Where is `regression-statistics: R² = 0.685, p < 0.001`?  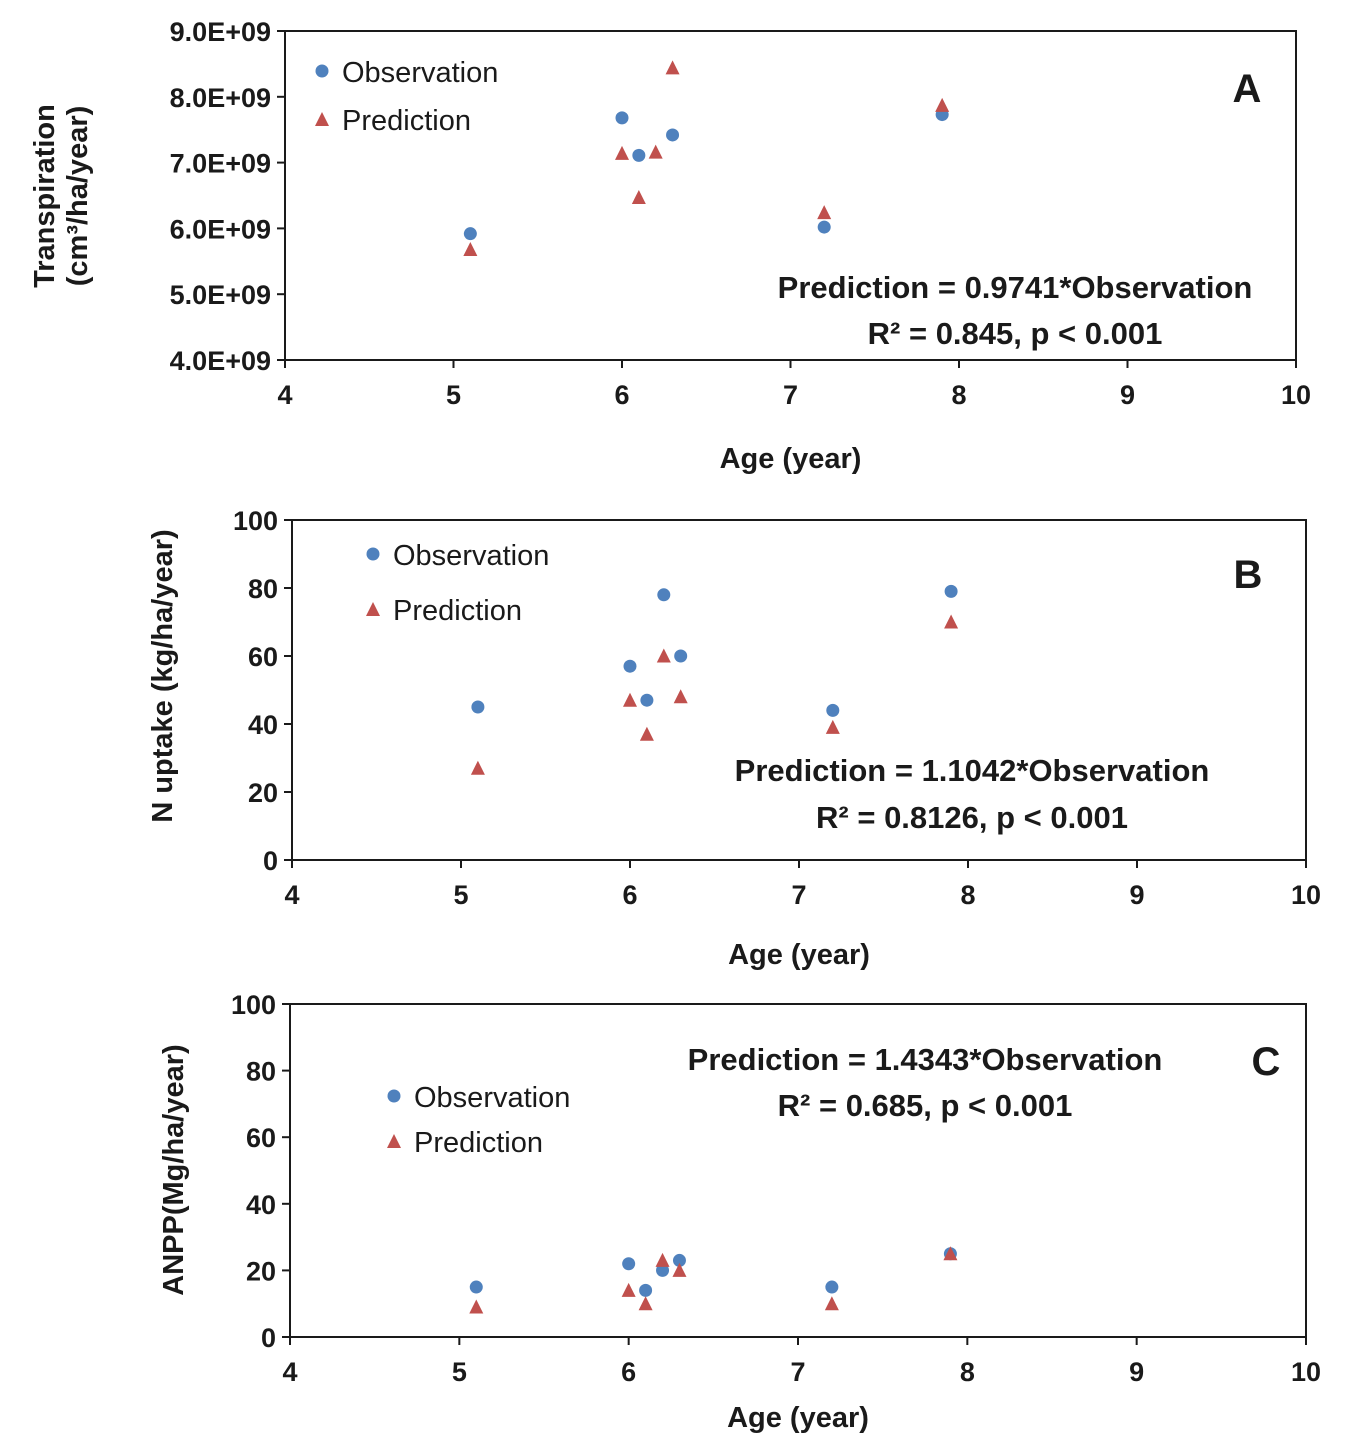
regression-statistics: R² = 0.685, p < 0.001 is located at coordinates (925, 1105).